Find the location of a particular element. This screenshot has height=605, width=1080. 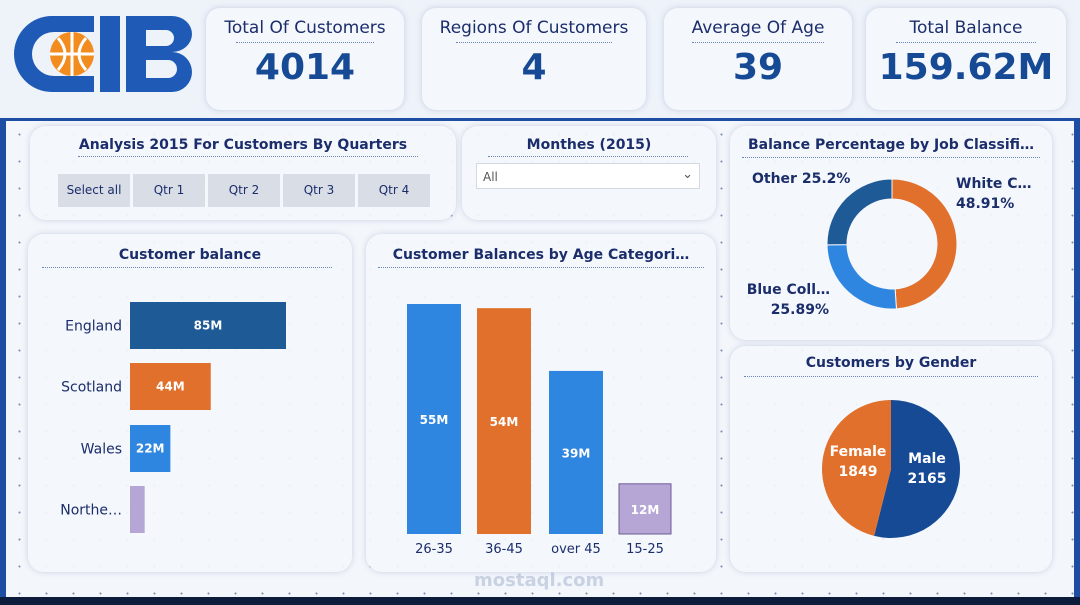

cib-logo is located at coordinates (103, 54).